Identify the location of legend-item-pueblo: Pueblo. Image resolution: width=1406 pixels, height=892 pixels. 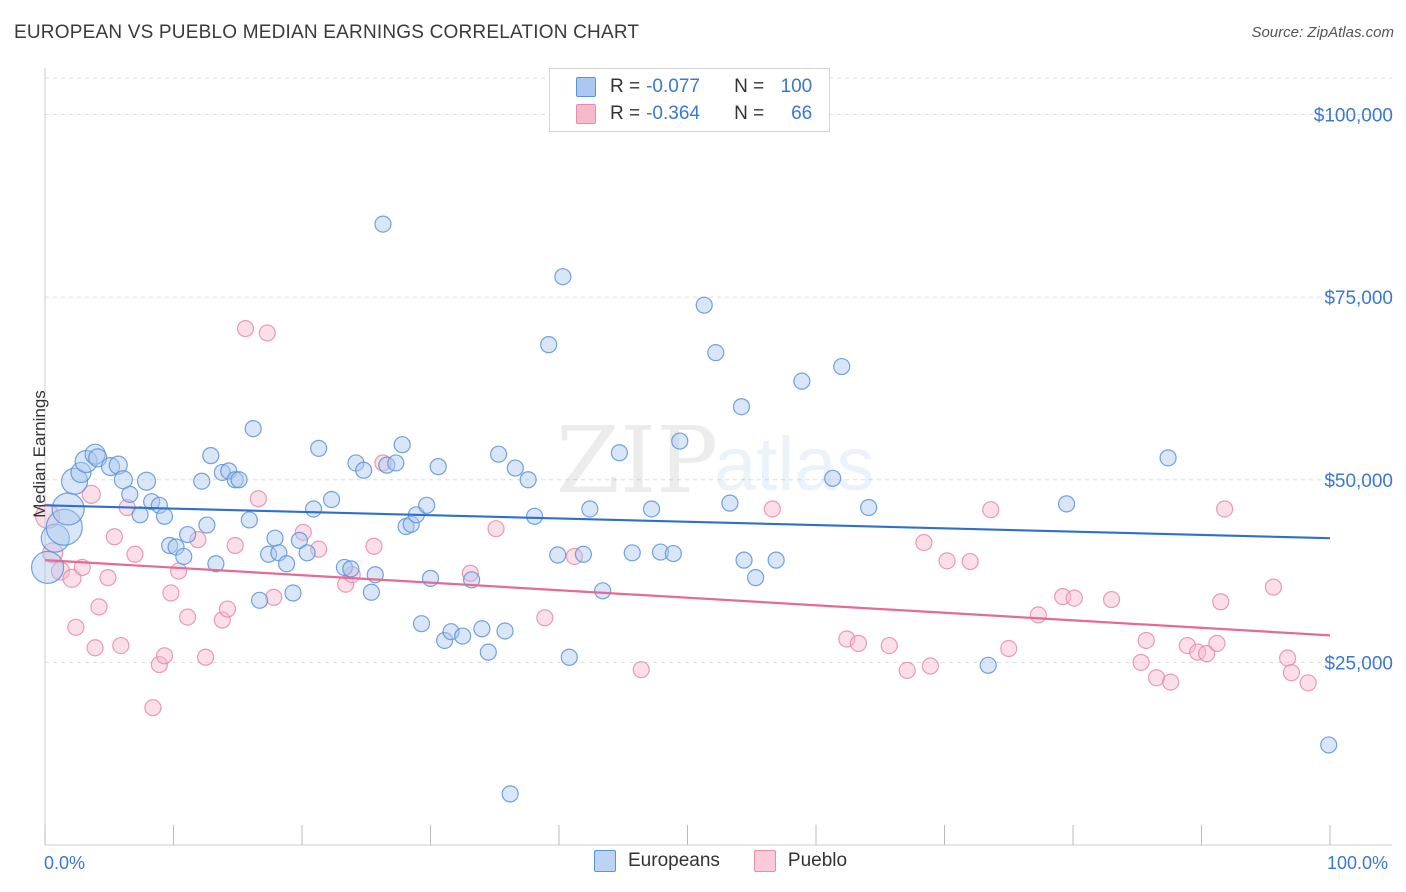
(800, 861).